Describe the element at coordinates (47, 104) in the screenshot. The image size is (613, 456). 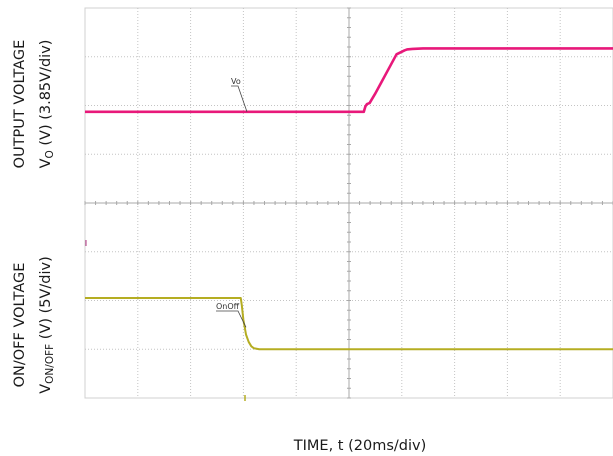
I see `y-axis-label-output-unit: VO (V) (3.85V/div)` at that location.